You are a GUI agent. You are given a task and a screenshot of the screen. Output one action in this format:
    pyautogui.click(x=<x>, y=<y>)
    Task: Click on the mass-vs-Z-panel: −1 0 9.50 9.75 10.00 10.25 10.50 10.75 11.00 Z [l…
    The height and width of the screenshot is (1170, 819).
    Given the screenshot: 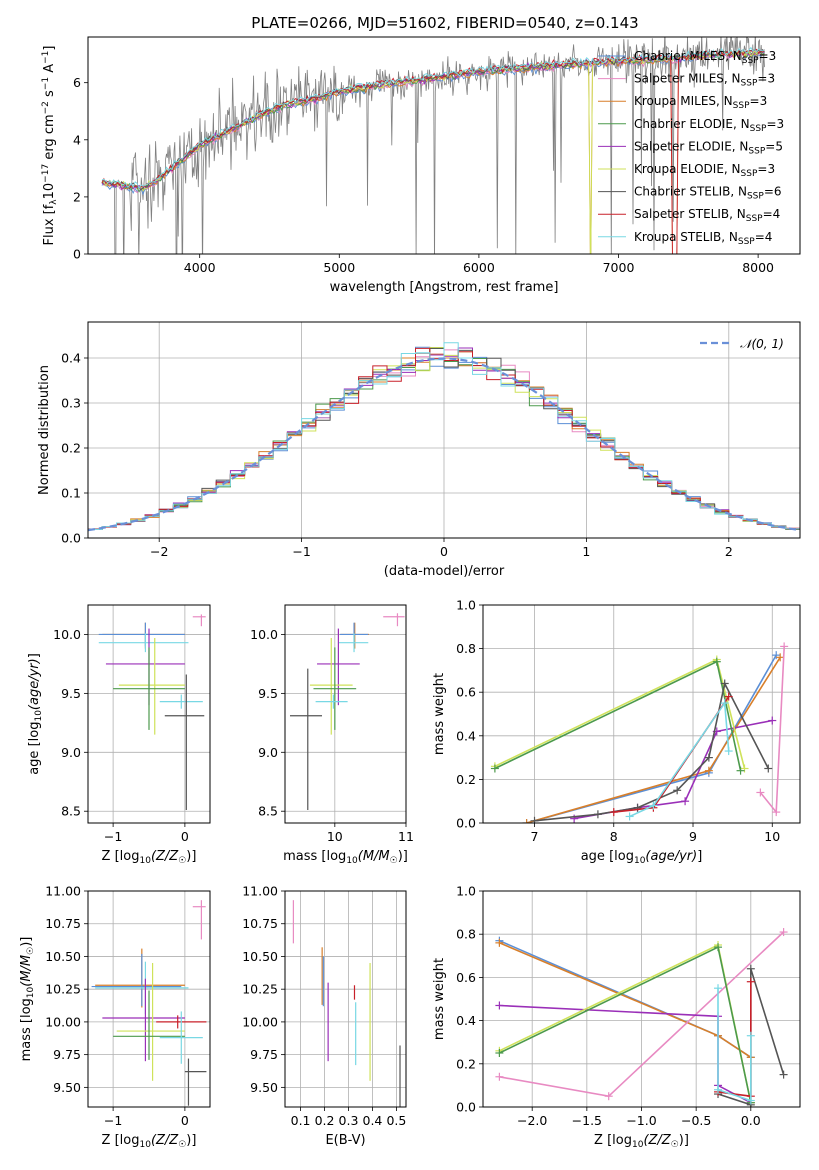 What is the action you would take?
    pyautogui.click(x=115, y=1017)
    